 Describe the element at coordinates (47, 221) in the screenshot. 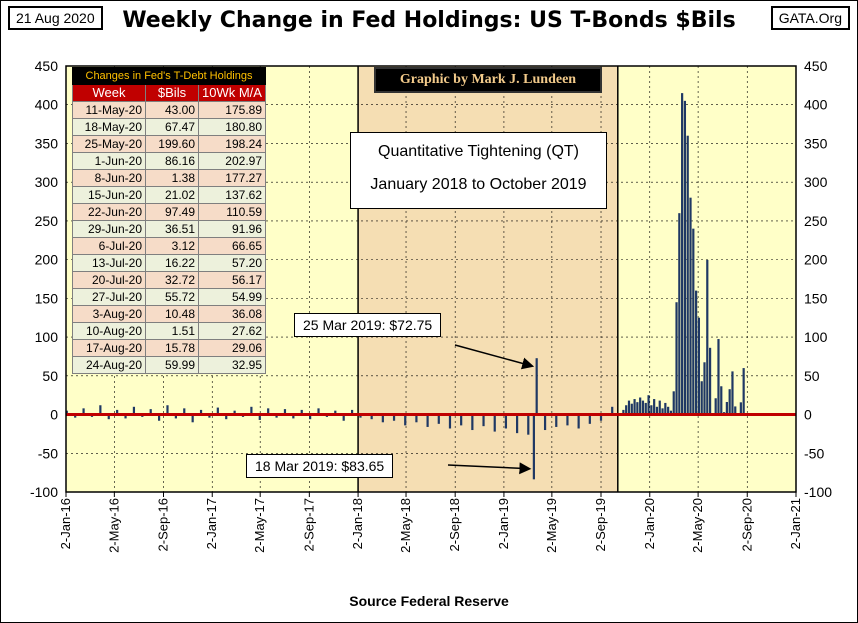

I see `y-tick-label-left: 250` at that location.